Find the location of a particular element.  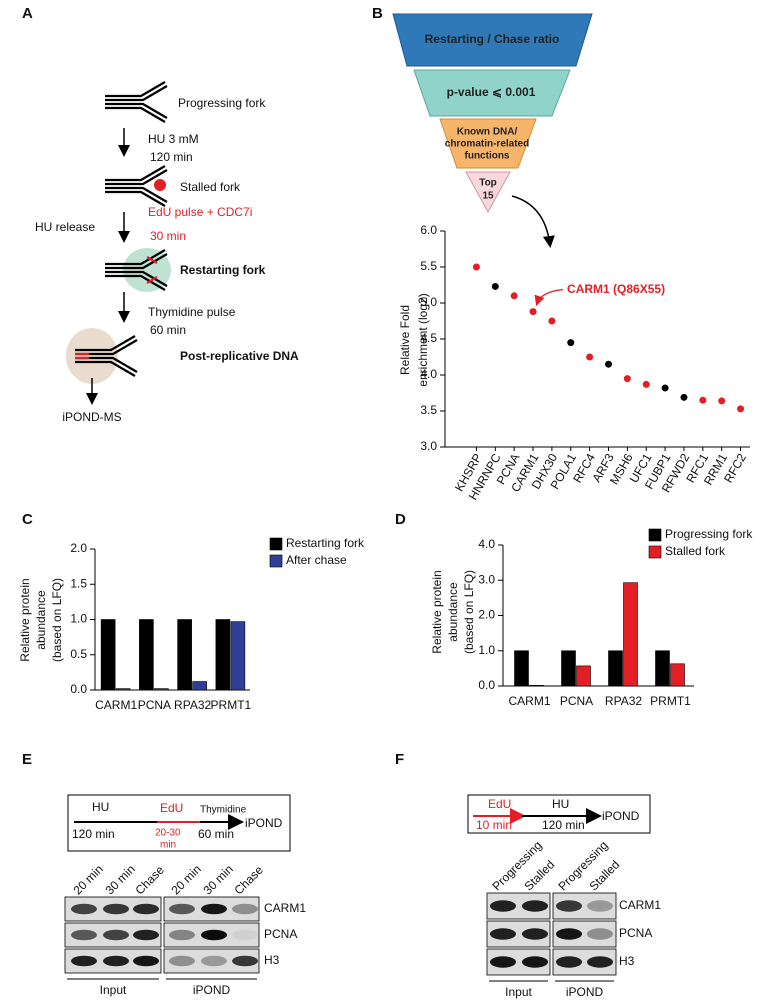

lane-label: Chase is located at coordinates (149, 880).